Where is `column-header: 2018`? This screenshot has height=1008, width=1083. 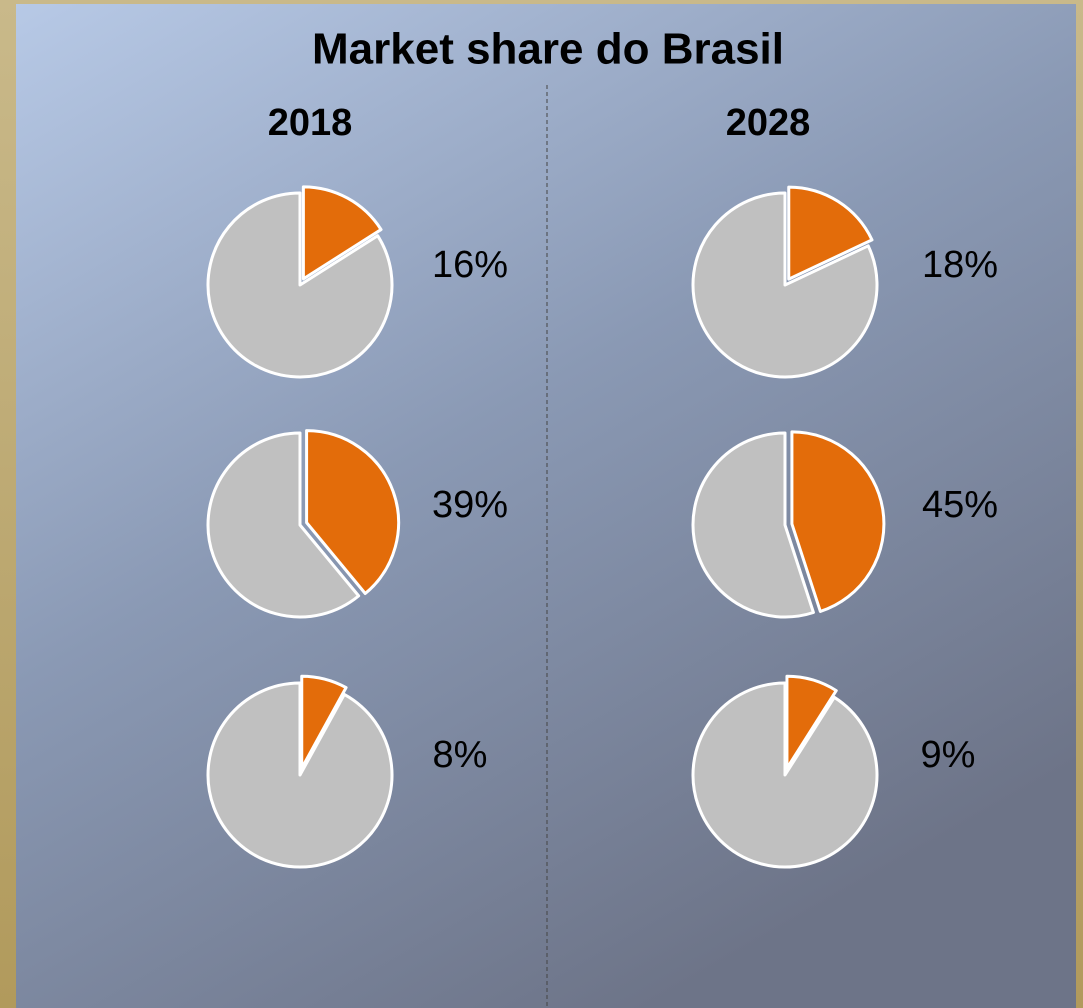 column-header: 2018 is located at coordinates (310, 123).